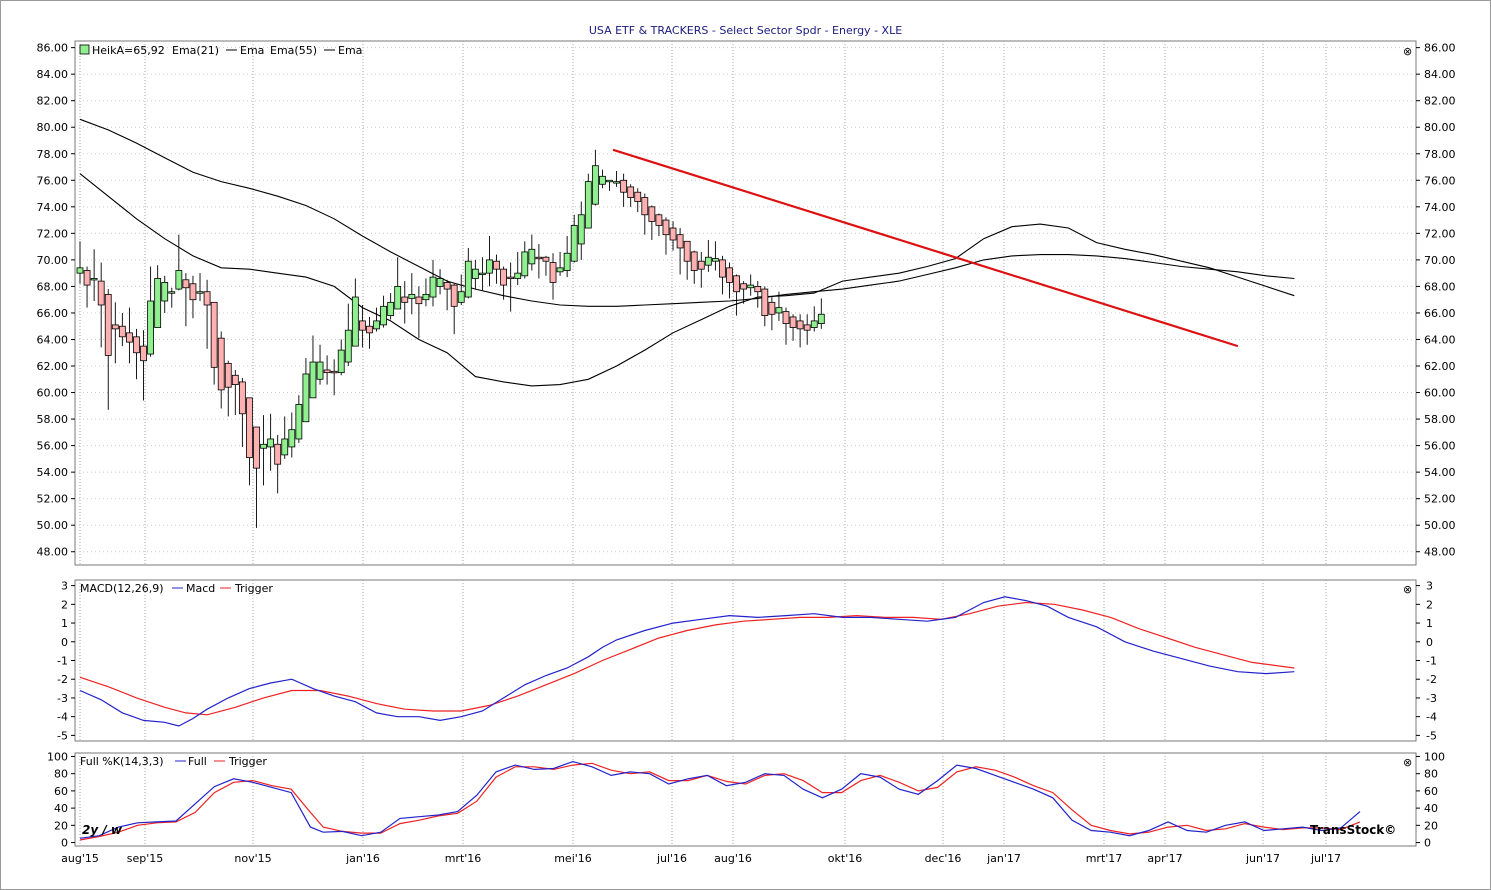 The image size is (1491, 890). I want to click on y-tick-label-right: 60.00, so click(1440, 393).